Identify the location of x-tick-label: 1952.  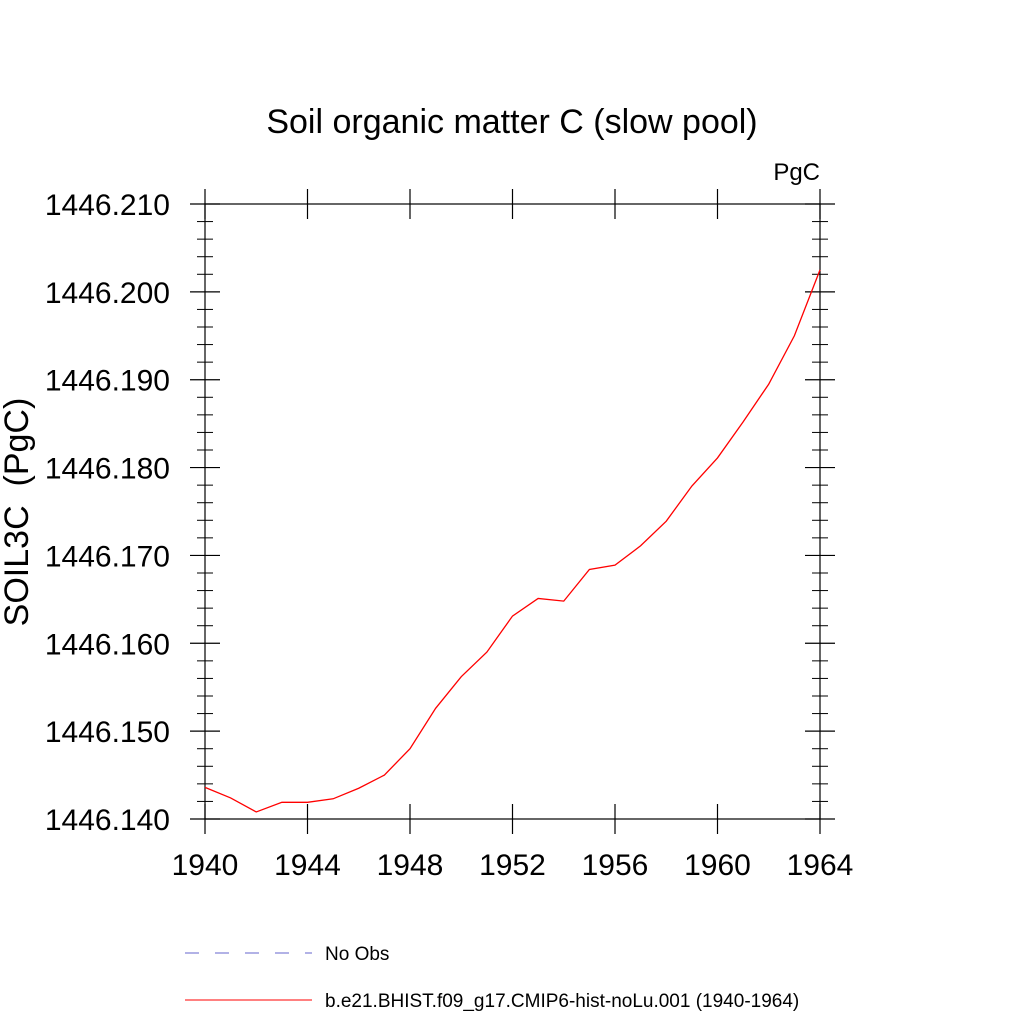
(512, 865).